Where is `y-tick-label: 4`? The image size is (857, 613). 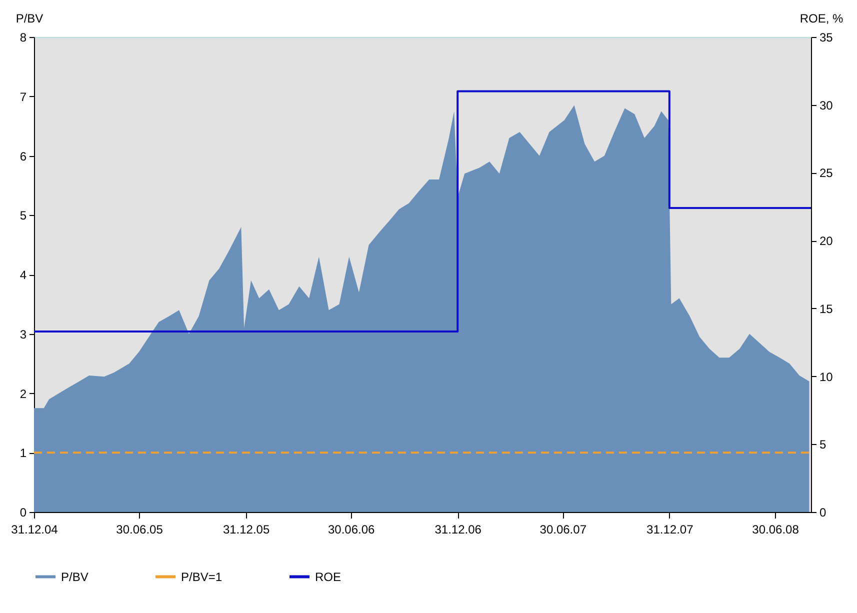
y-tick-label: 4 is located at coordinates (23, 275).